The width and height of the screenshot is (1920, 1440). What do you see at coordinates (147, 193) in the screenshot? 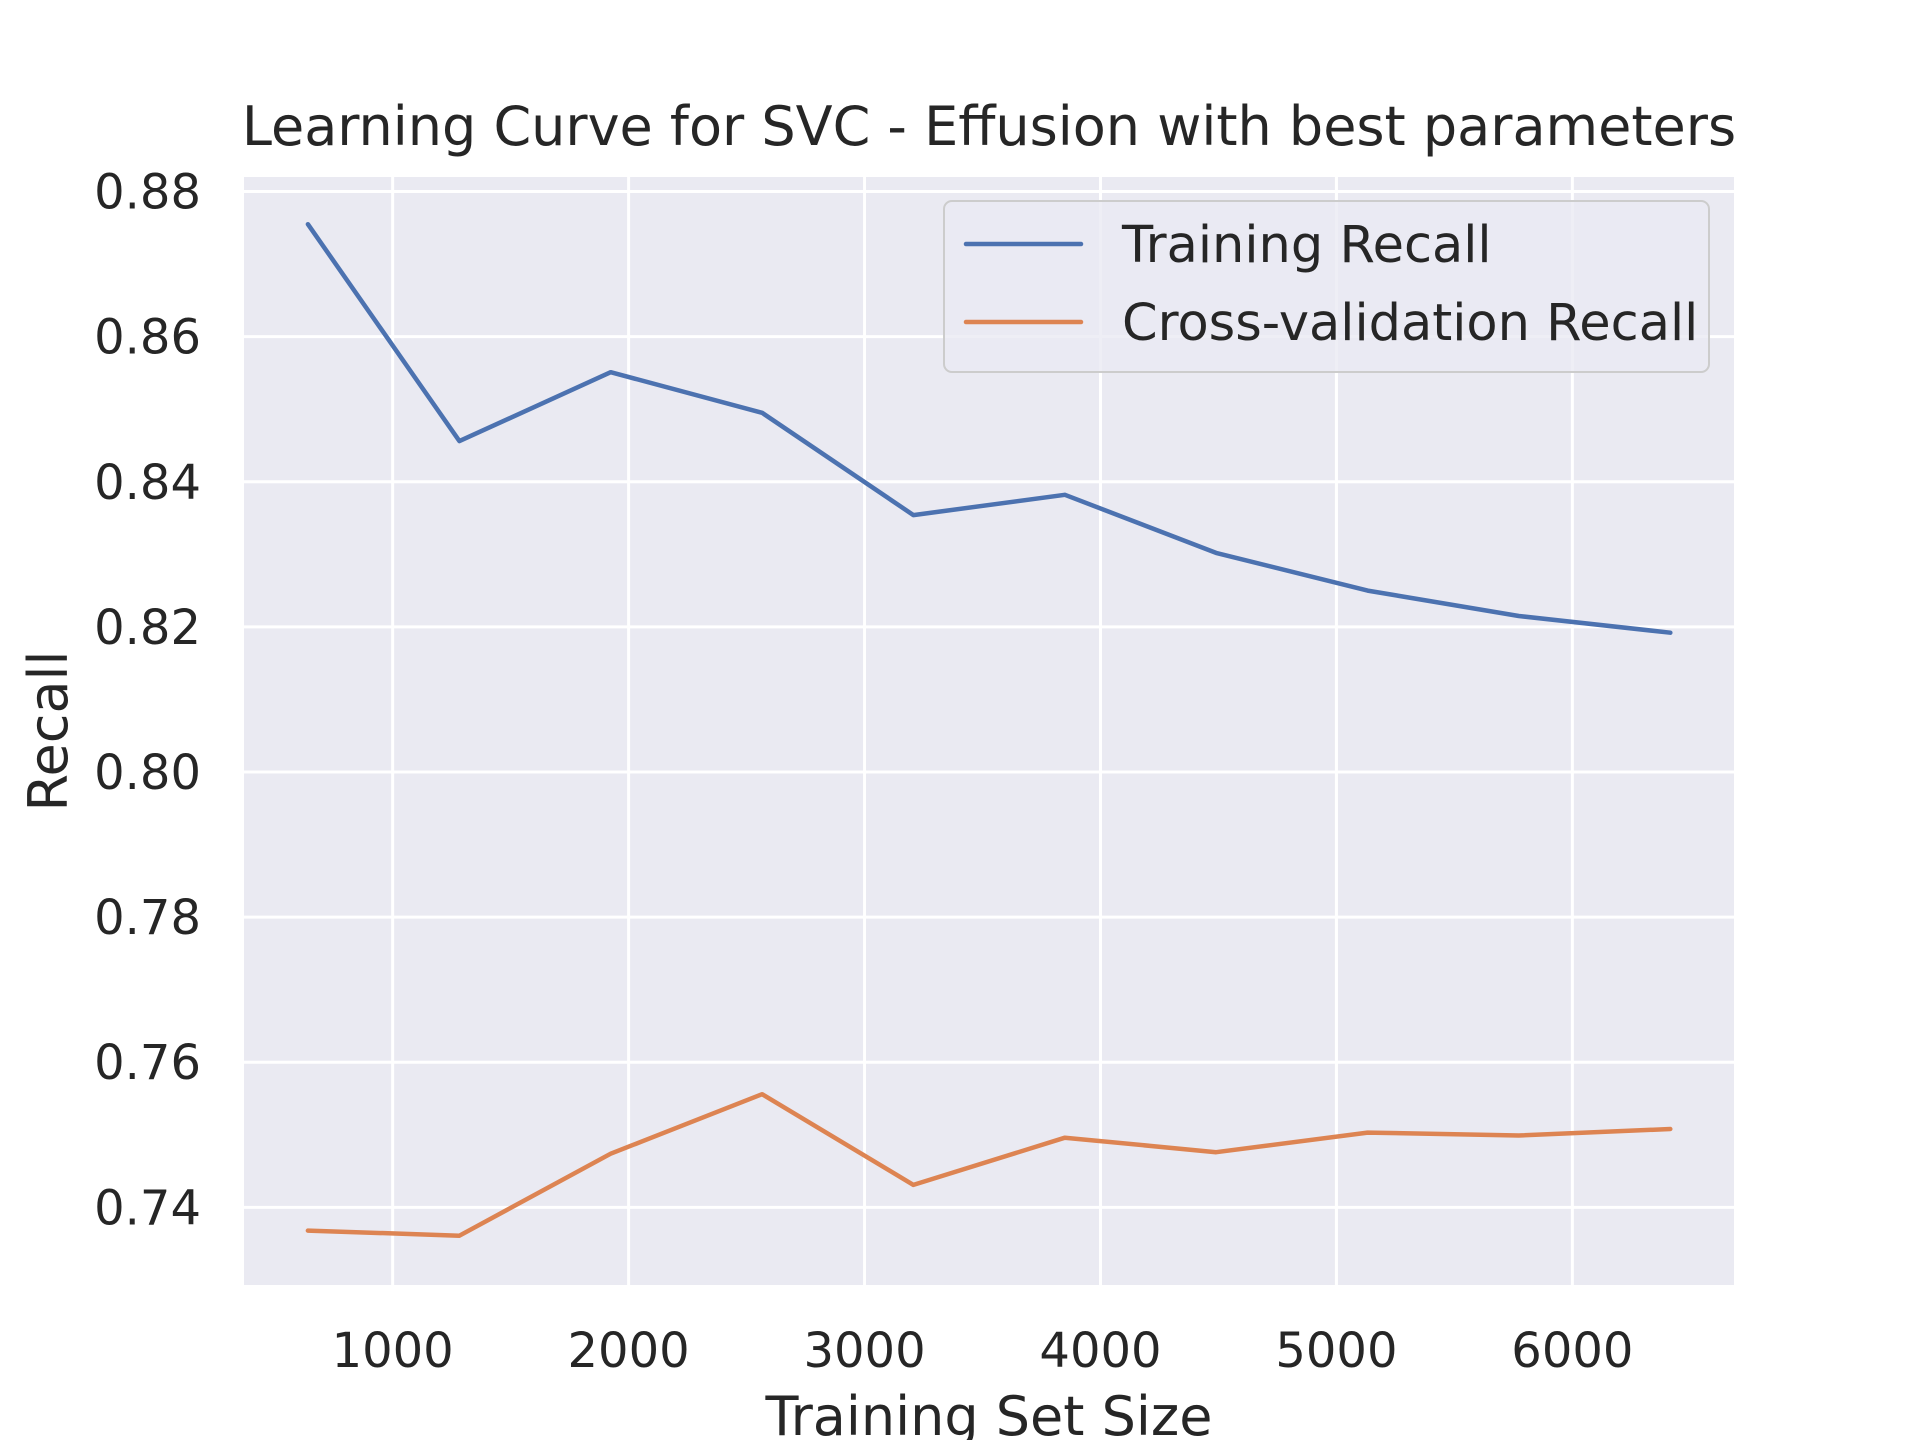
I see `y-tick-label: 0.88` at bounding box center [147, 193].